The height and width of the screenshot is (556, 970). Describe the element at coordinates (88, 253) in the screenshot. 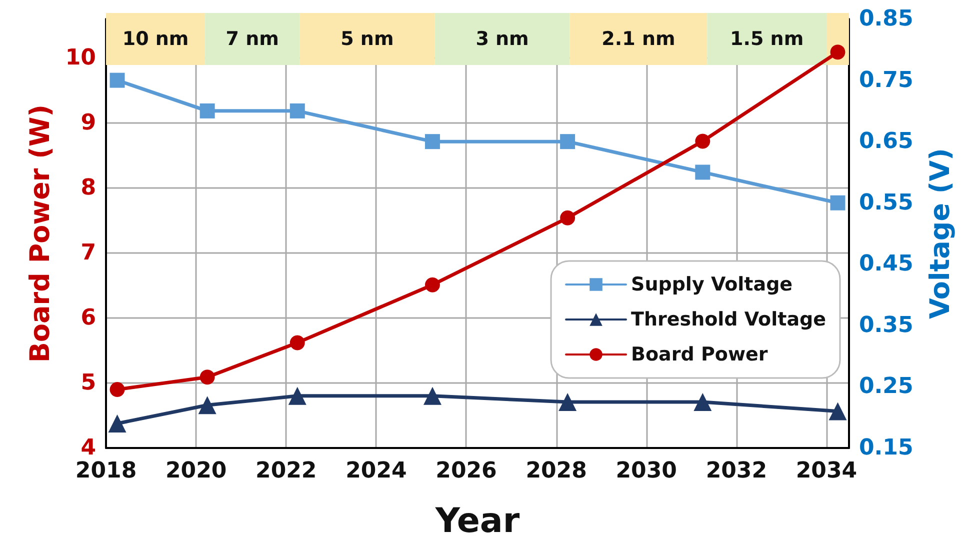

I see `y-tick-label: 7` at that location.